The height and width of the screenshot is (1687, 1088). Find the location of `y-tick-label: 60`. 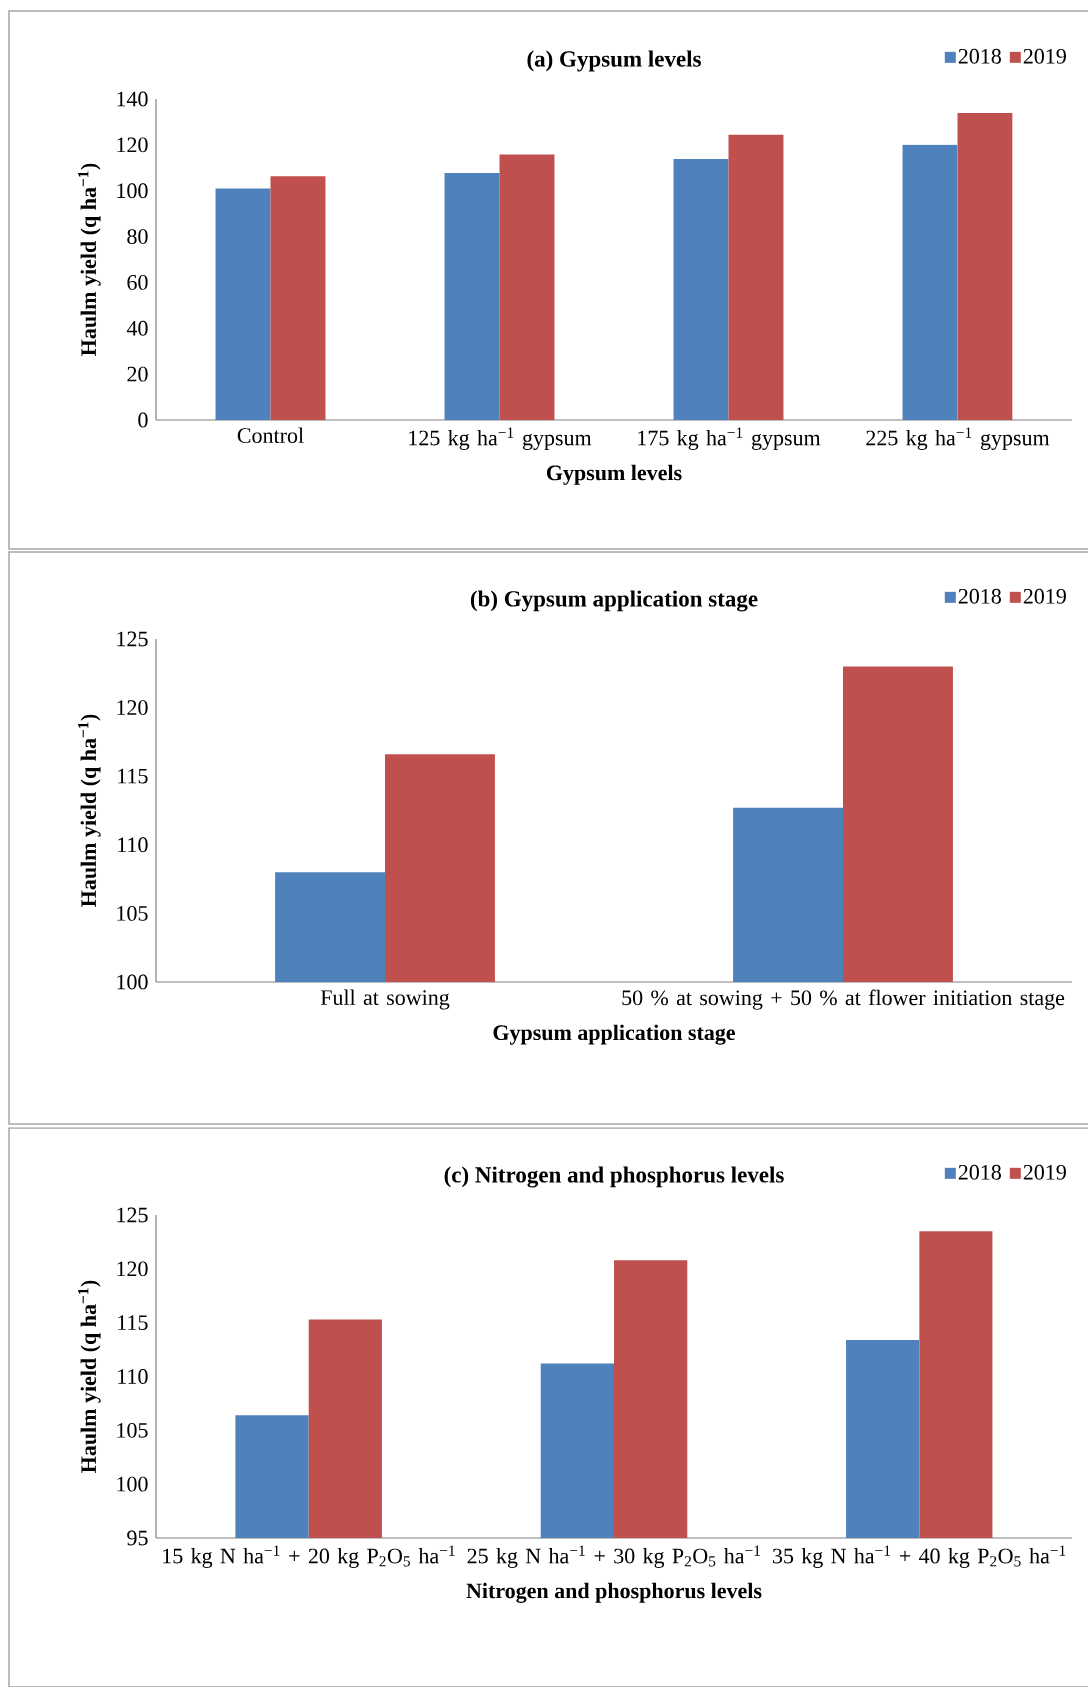

y-tick-label: 60 is located at coordinates (137, 282).